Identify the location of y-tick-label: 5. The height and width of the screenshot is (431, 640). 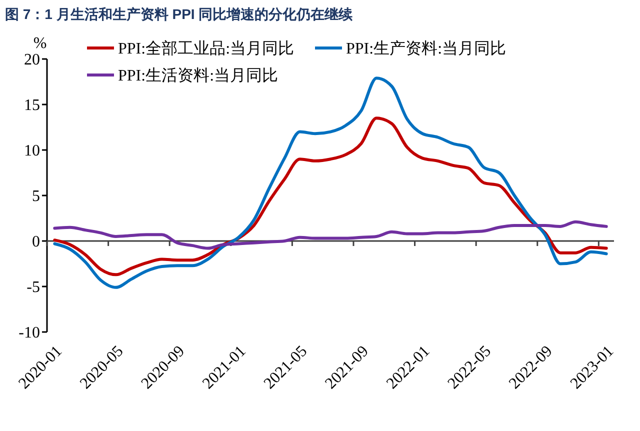
(36, 197).